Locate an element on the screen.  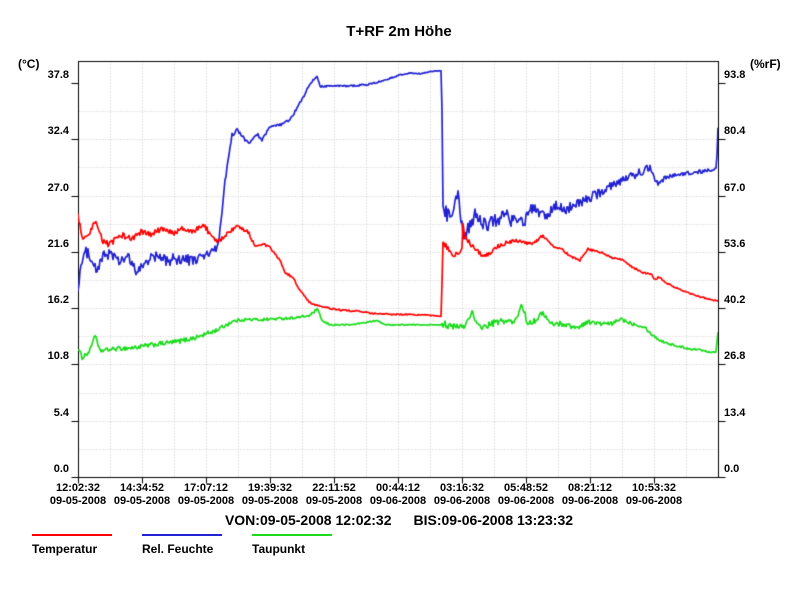
y-tick-label-left: 0.0 is located at coordinates (61, 469).